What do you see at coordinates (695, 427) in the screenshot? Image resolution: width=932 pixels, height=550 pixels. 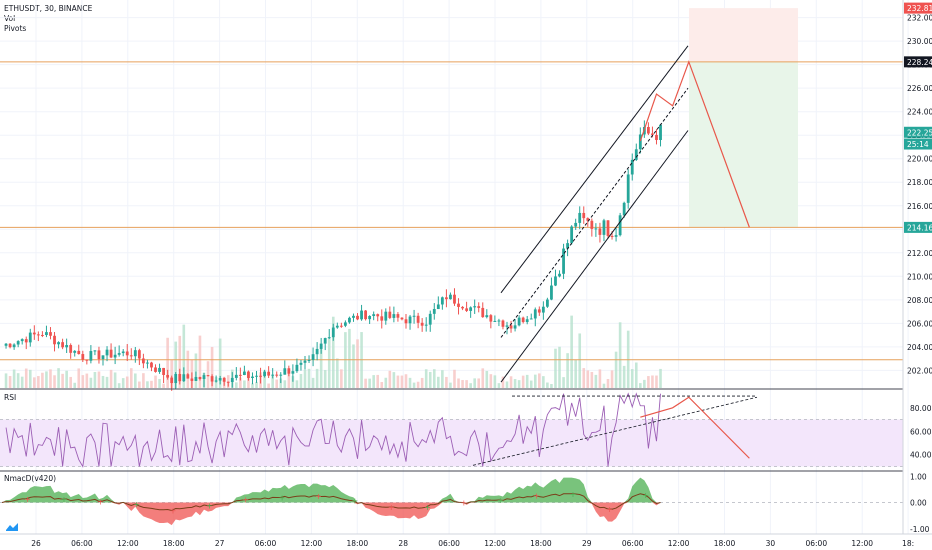 I see `rsi-projection-line` at bounding box center [695, 427].